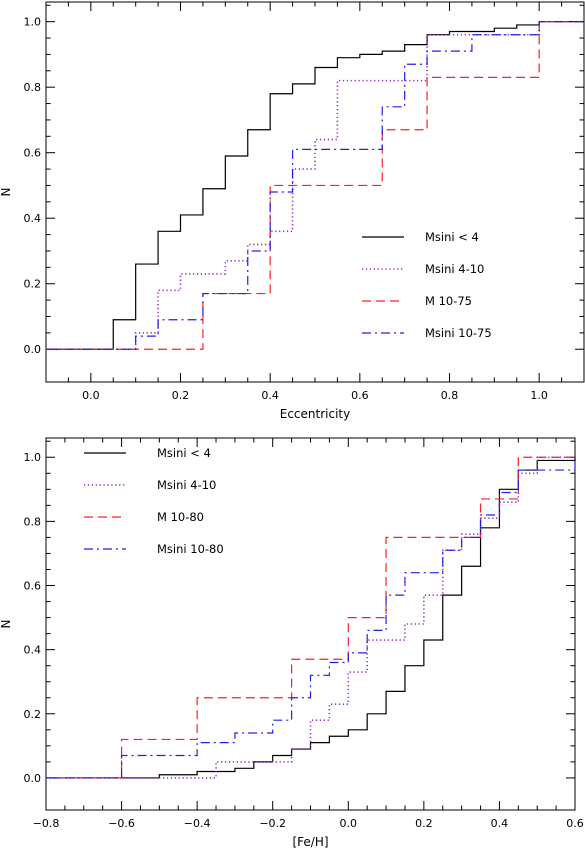 Image resolution: width=585 pixels, height=849 pixels. What do you see at coordinates (33, 218) in the screenshot?
I see `chart-0-y-tick-label: 0.4` at bounding box center [33, 218].